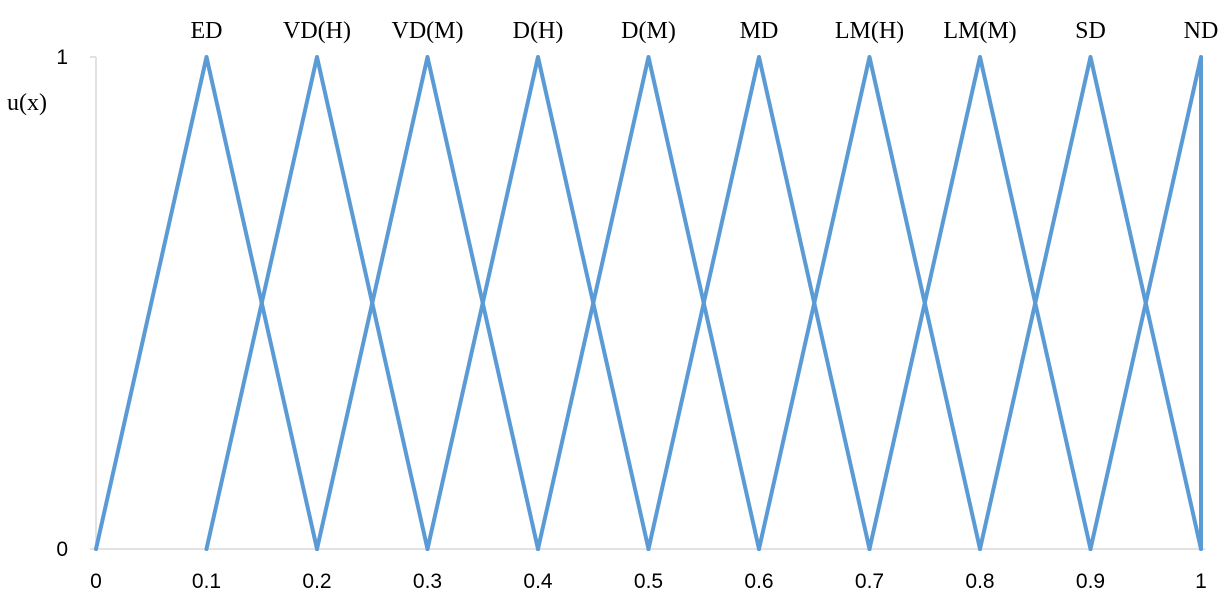 The width and height of the screenshot is (1231, 599). Describe the element at coordinates (1145, 303) in the screenshot. I see `series-line` at that location.